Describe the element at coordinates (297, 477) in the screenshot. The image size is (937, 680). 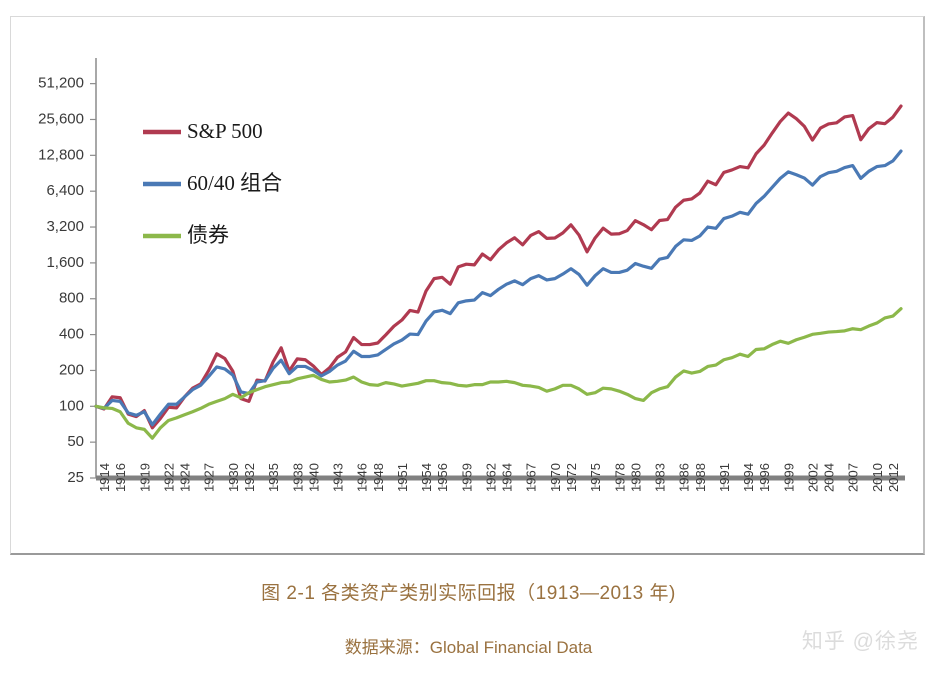
I see `x-axis-tick-label: 1938` at that location.